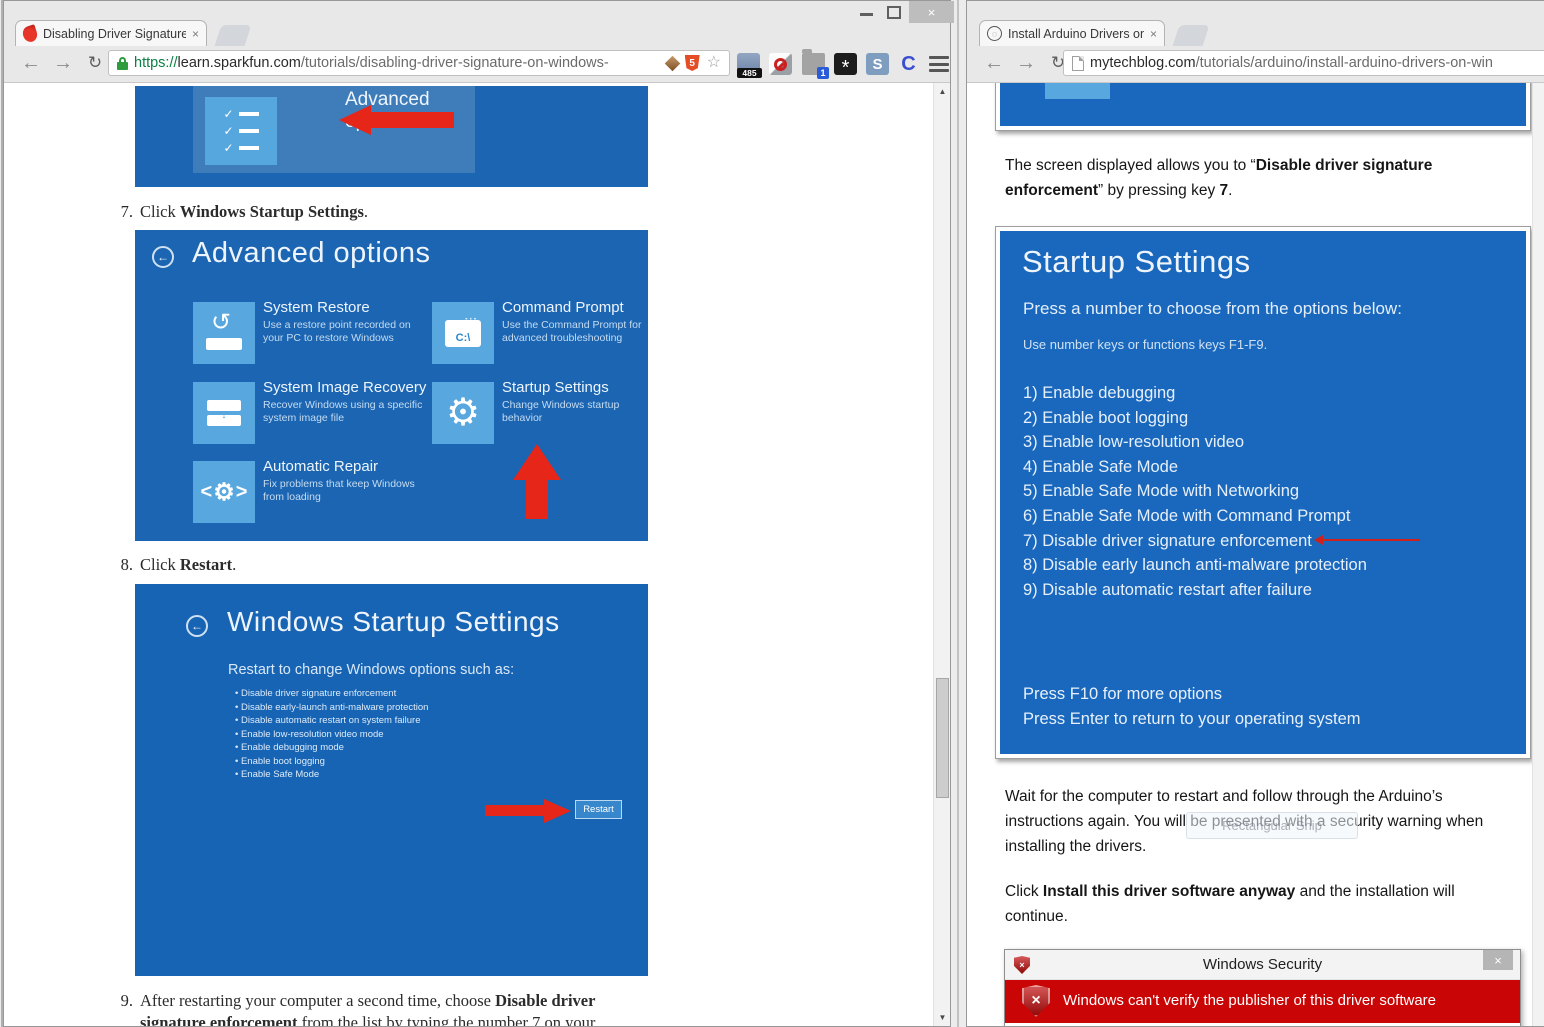  I want to click on screen-note: Use number keys or functions keys F1-F9., so click(1145, 344).